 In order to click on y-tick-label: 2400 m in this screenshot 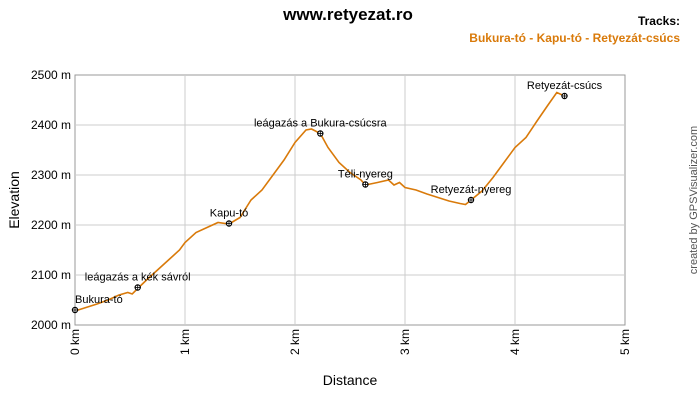, I will do `click(51, 125)`.